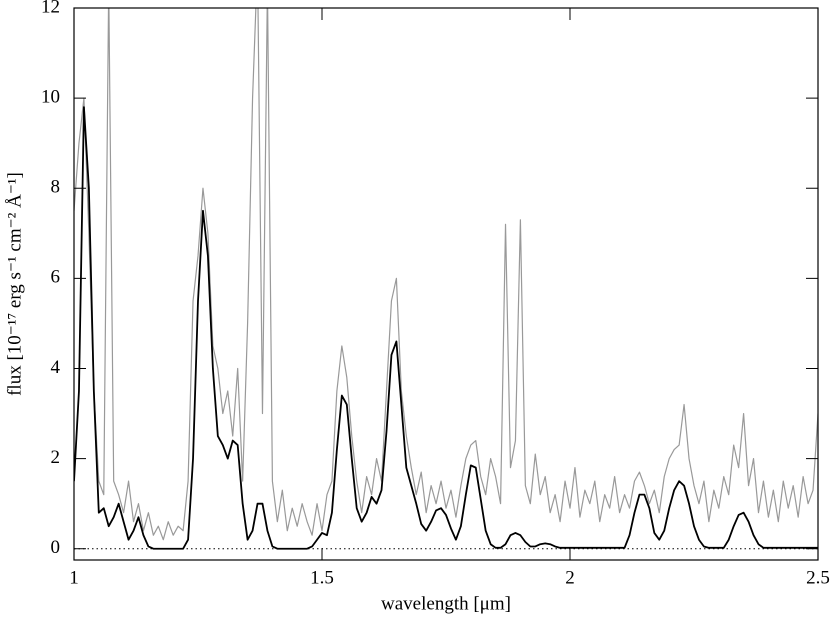 This screenshot has height=617, width=833. I want to click on x-tick-label: 1.5, so click(322, 577).